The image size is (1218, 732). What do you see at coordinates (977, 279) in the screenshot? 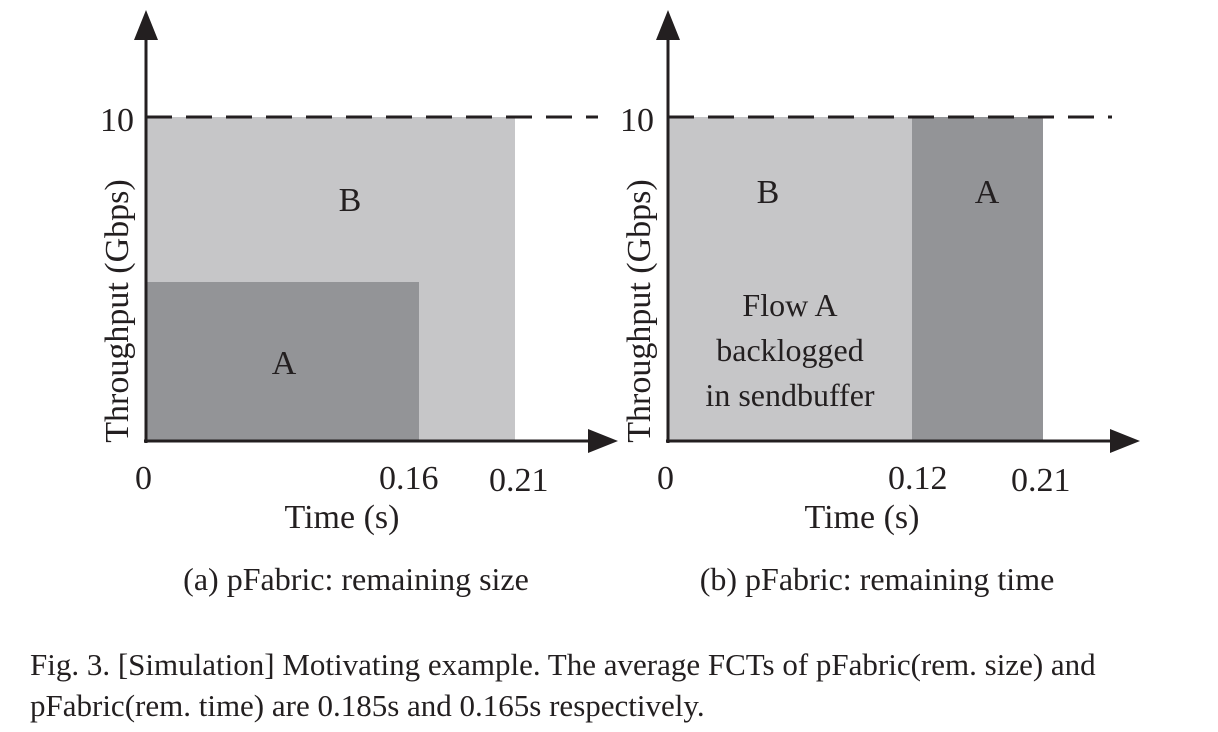
I see `region-a-b` at bounding box center [977, 279].